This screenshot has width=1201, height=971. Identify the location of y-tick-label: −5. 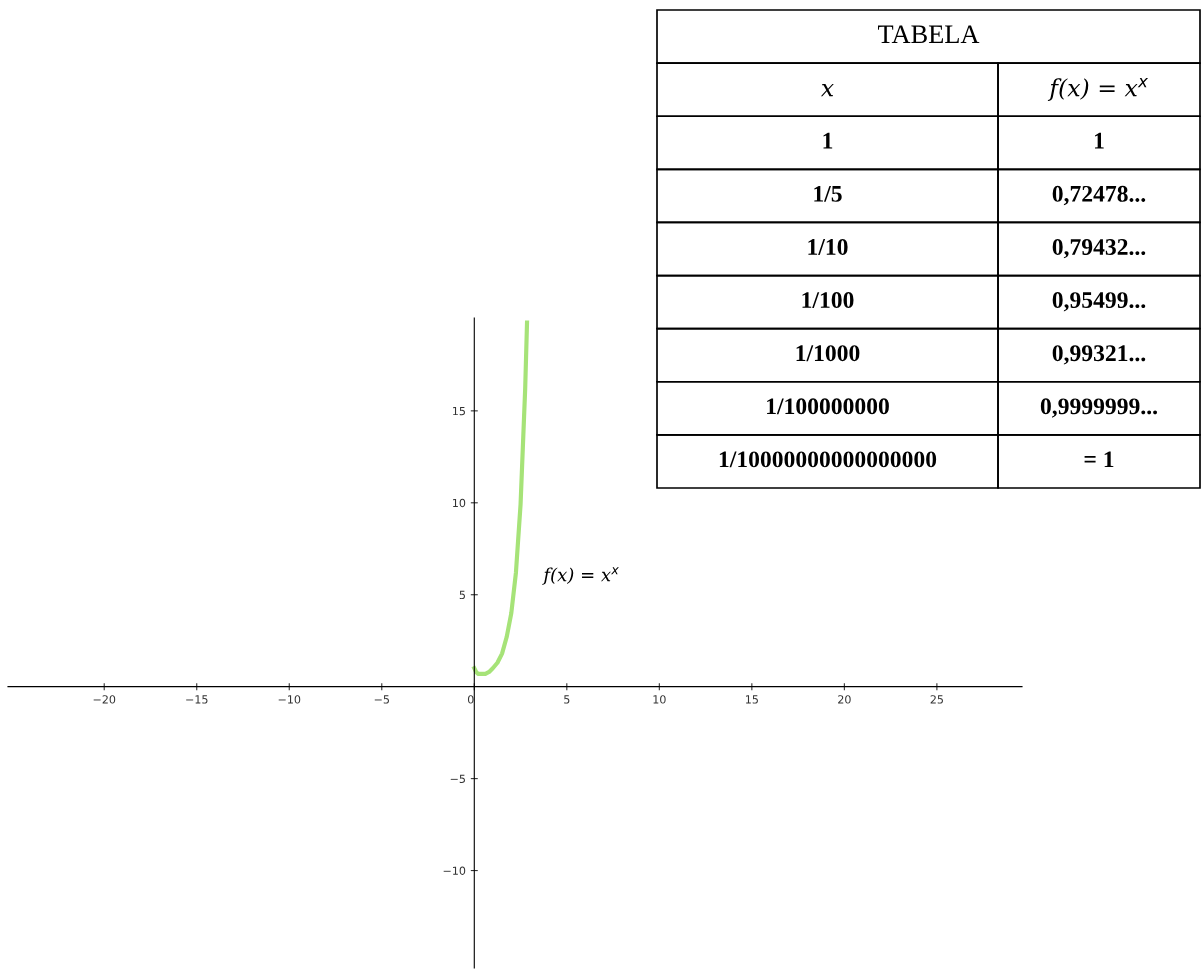
(457, 778).